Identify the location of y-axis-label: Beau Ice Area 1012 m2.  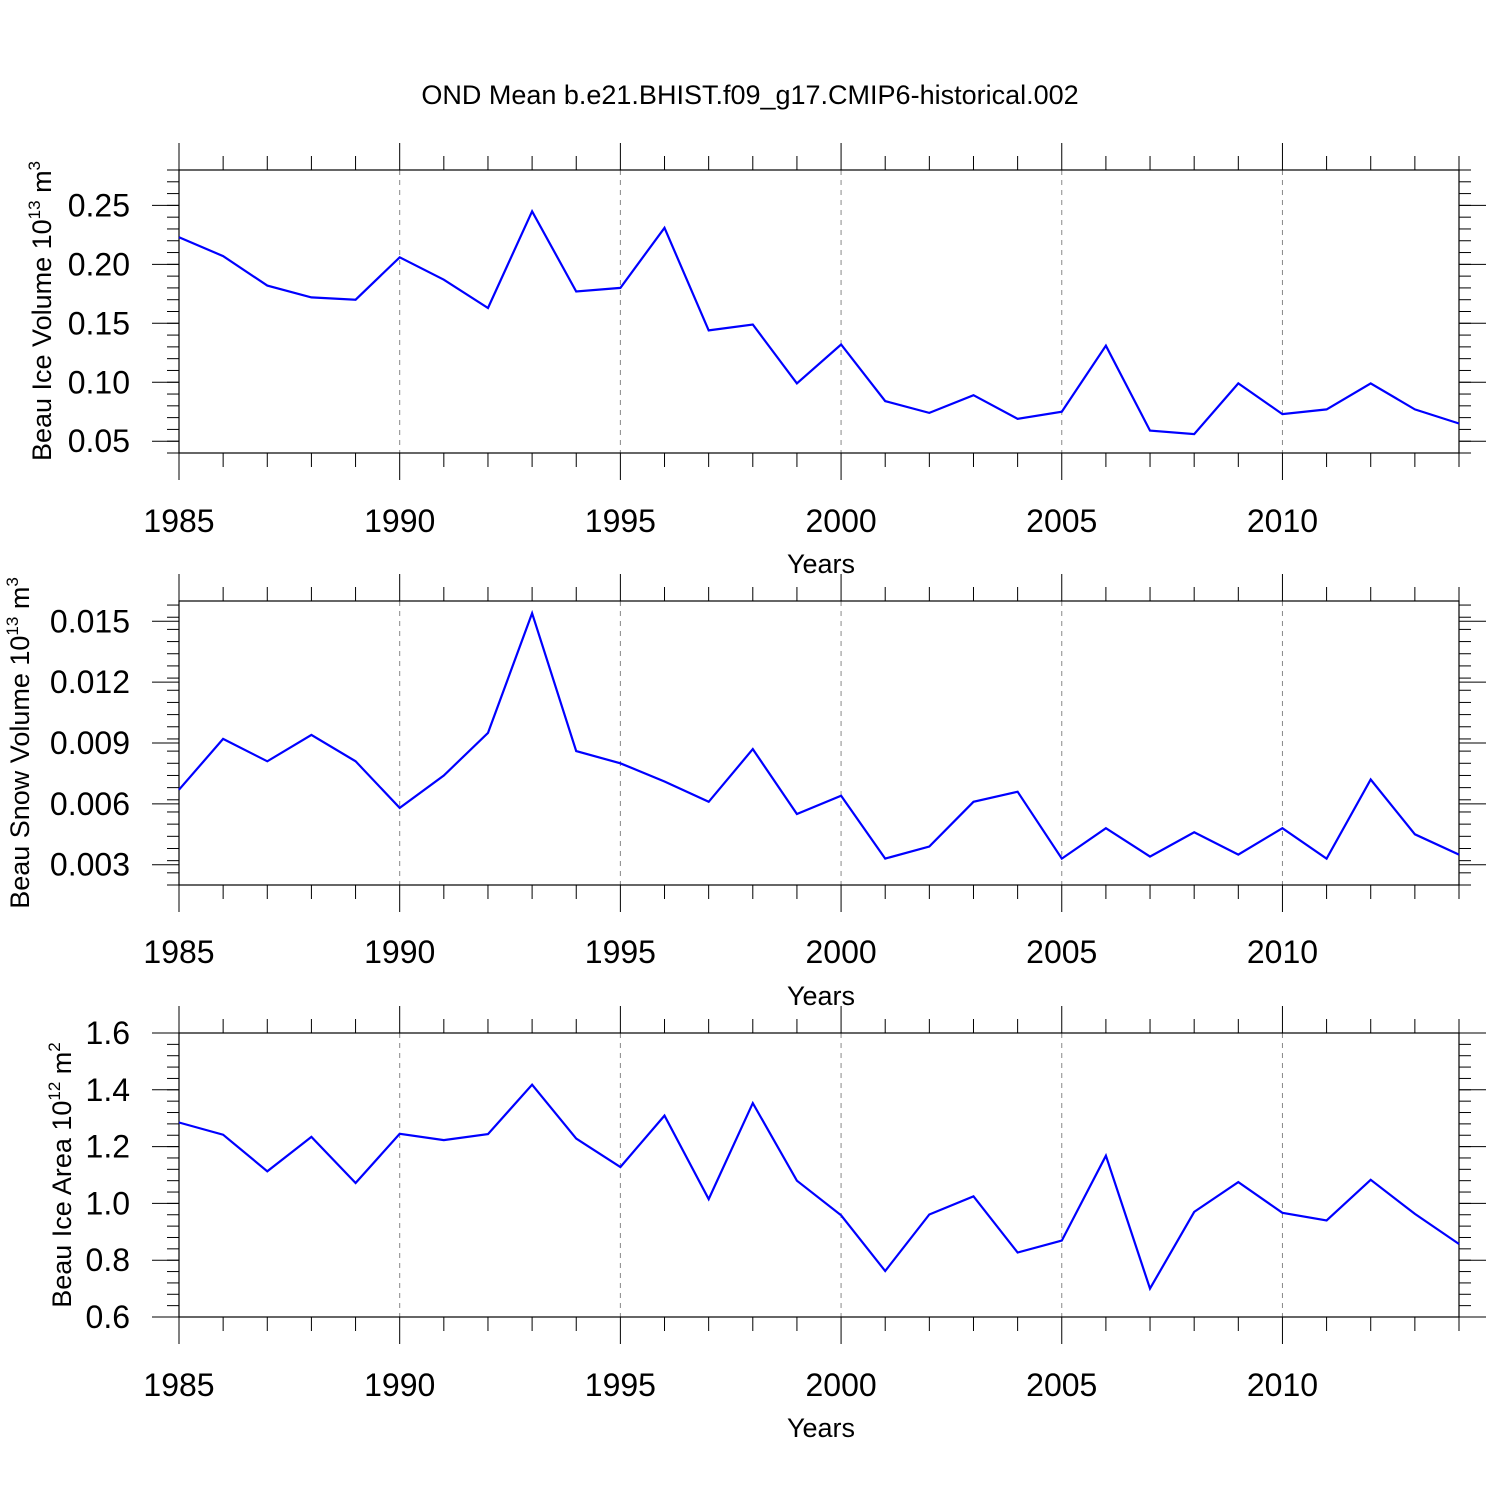
(61, 1175).